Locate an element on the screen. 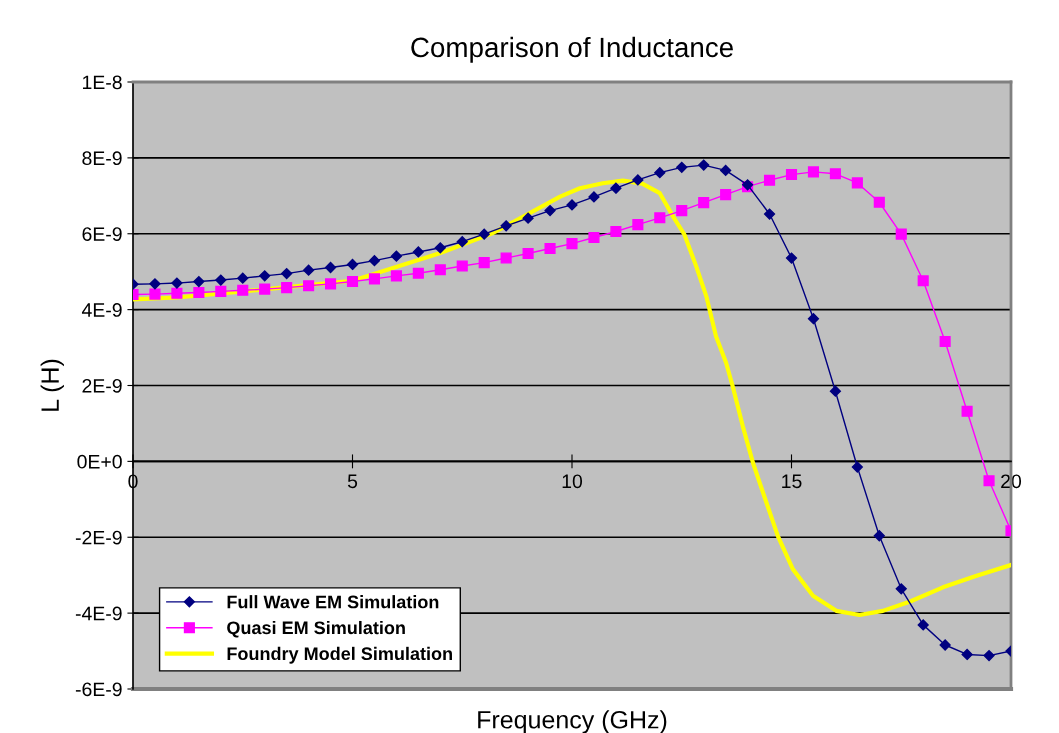  y-tick-label: -6E-9 is located at coordinates (98, 689).